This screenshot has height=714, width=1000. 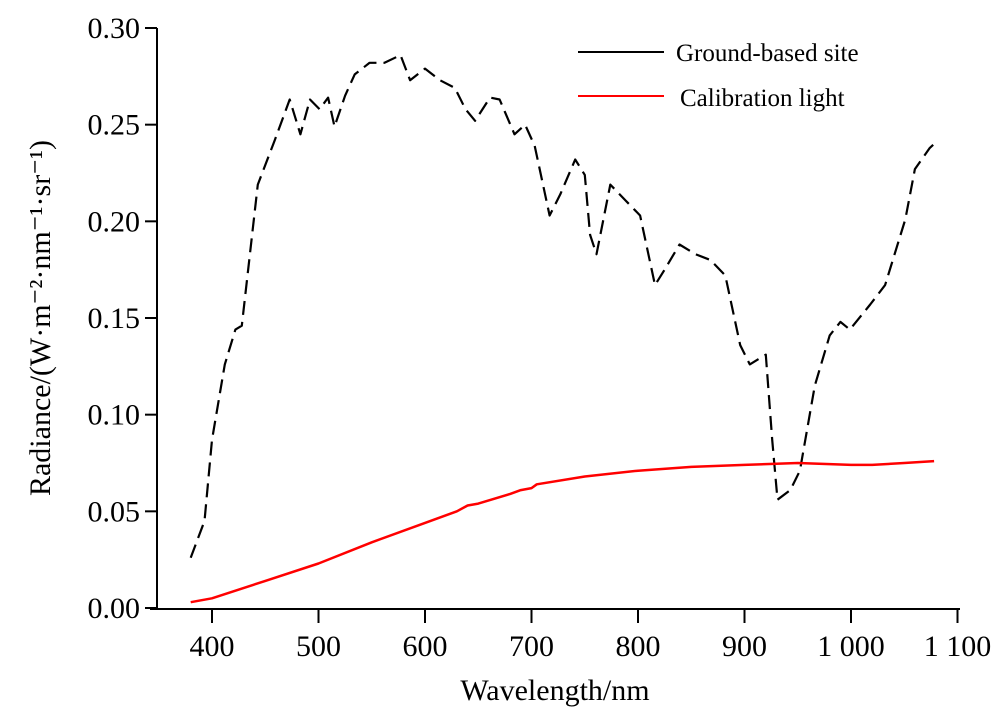 What do you see at coordinates (744, 646) in the screenshot?
I see `x-tick-label: 900` at bounding box center [744, 646].